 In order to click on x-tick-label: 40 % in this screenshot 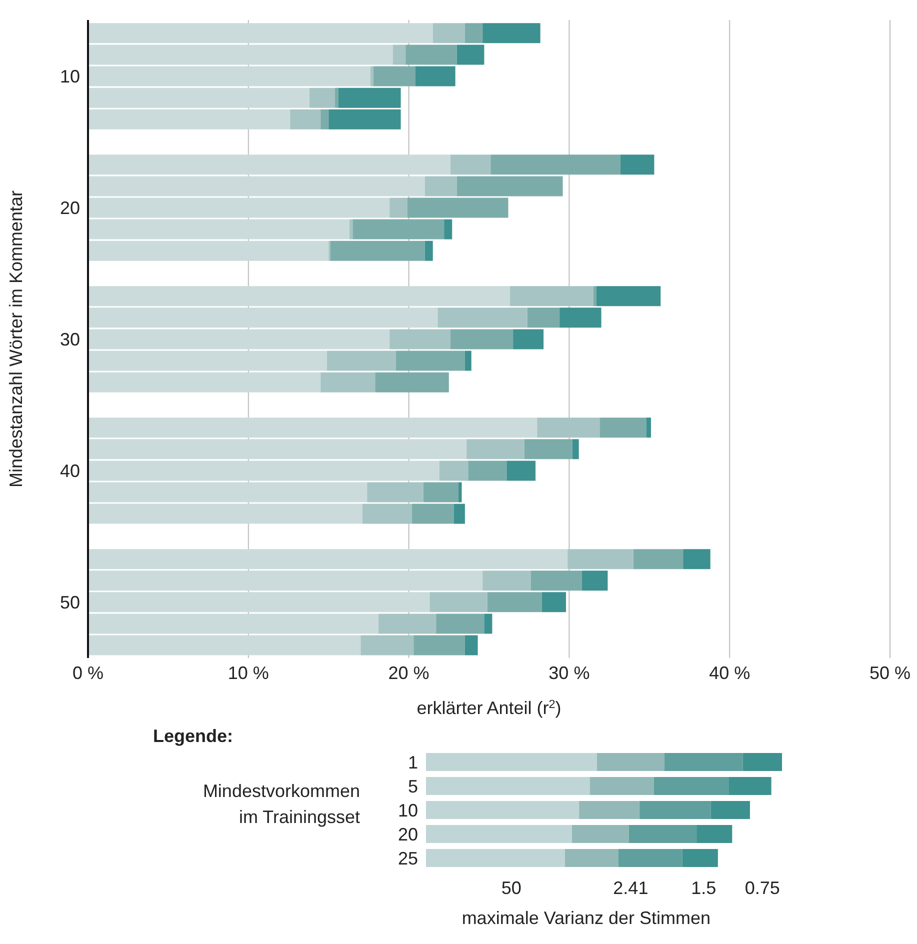, I will do `click(729, 672)`.